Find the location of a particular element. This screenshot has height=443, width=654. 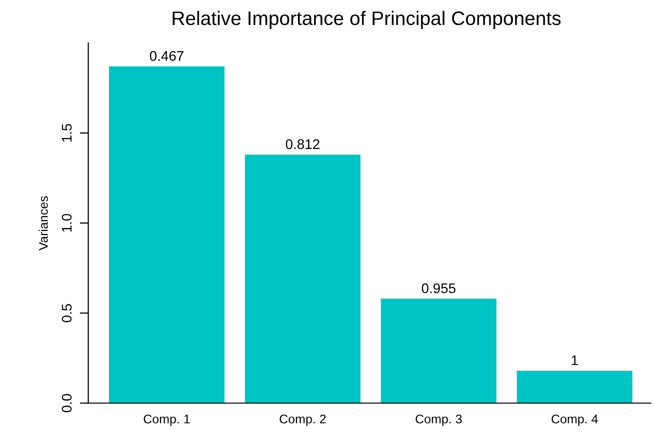

annotation: 0.955 is located at coordinates (439, 288).